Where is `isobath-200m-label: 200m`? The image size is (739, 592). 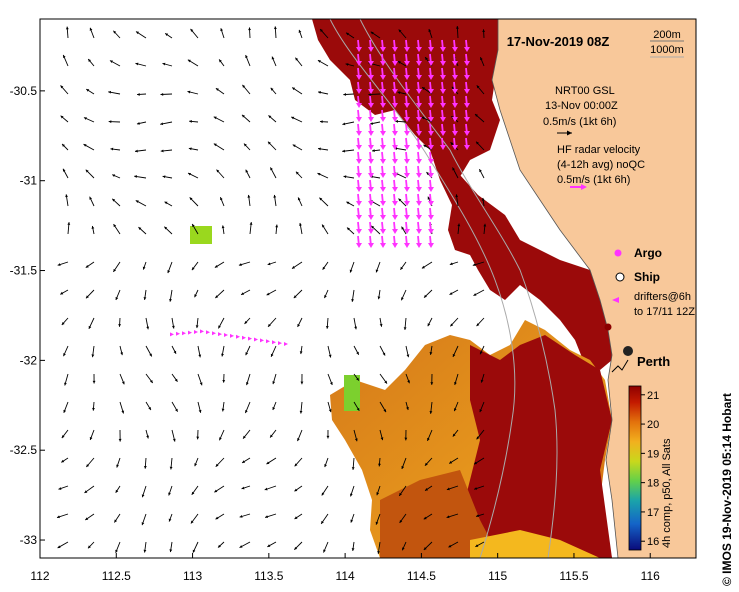
isobath-200m-label: 200m is located at coordinates (667, 35).